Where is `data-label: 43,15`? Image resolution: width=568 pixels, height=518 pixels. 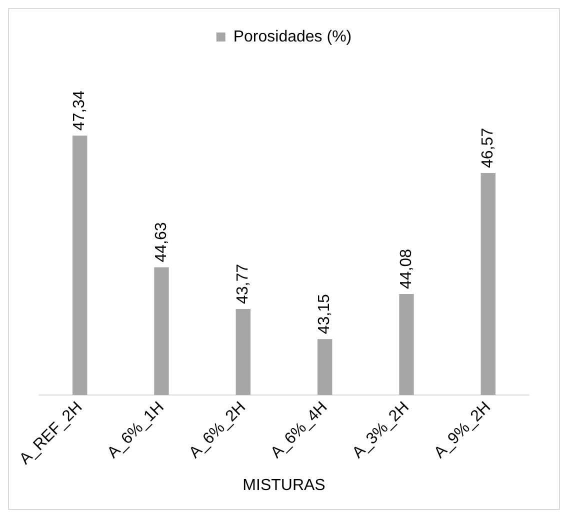
data-label: 43,15 is located at coordinates (325, 314).